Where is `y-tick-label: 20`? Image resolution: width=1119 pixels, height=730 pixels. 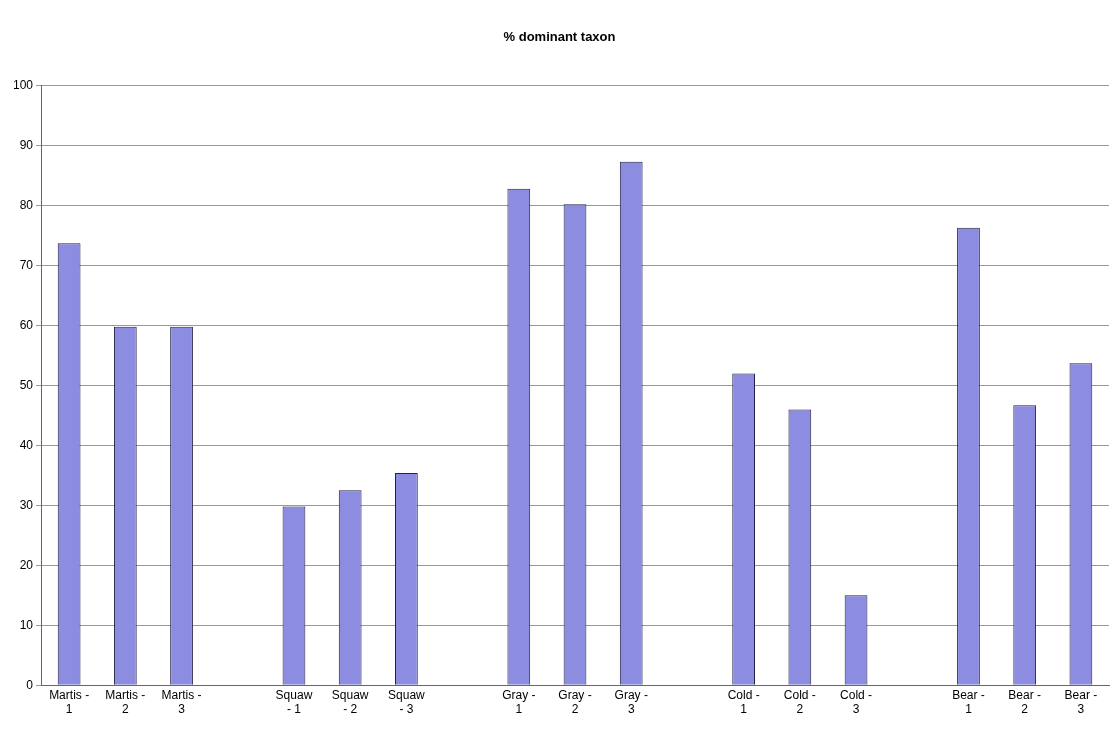 y-tick-label: 20 is located at coordinates (26, 564).